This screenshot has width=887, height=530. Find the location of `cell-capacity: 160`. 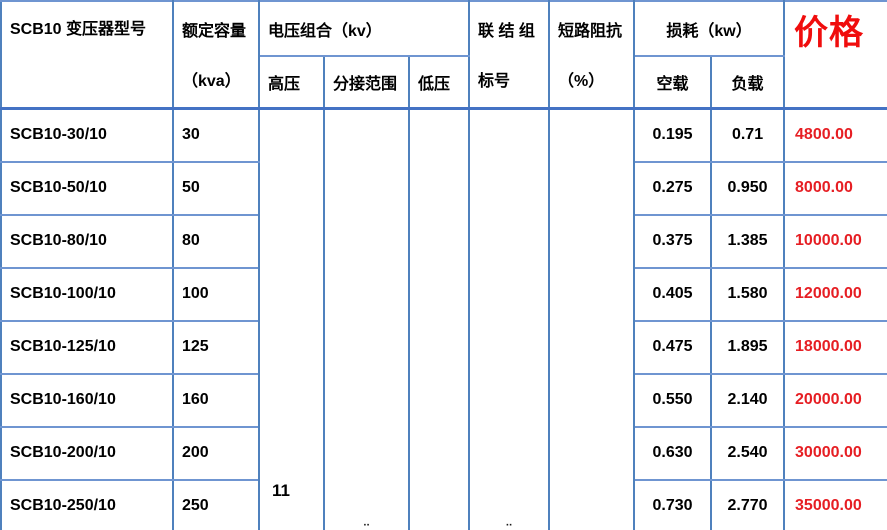

cell-capacity: 160 is located at coordinates (216, 400).